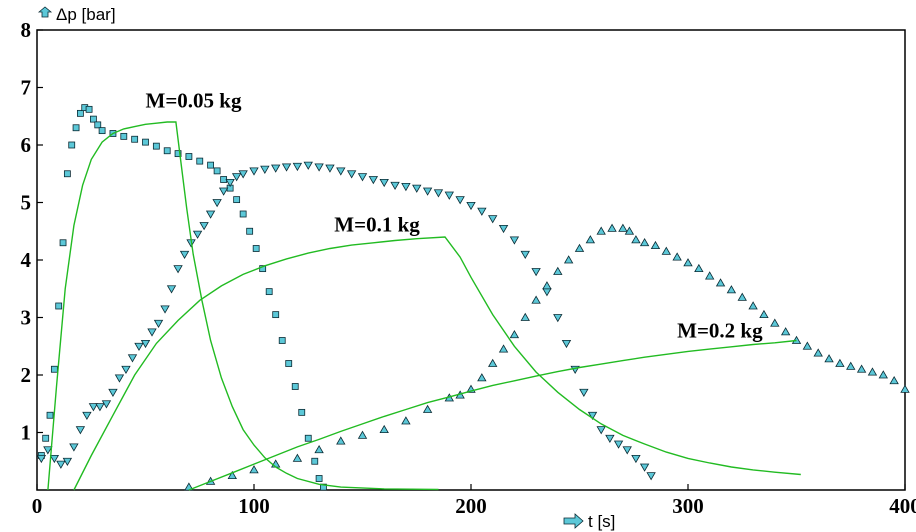 Image resolution: width=916 pixels, height=532 pixels. What do you see at coordinates (26, 318) in the screenshot?
I see `y-tick-label: 3` at bounding box center [26, 318].